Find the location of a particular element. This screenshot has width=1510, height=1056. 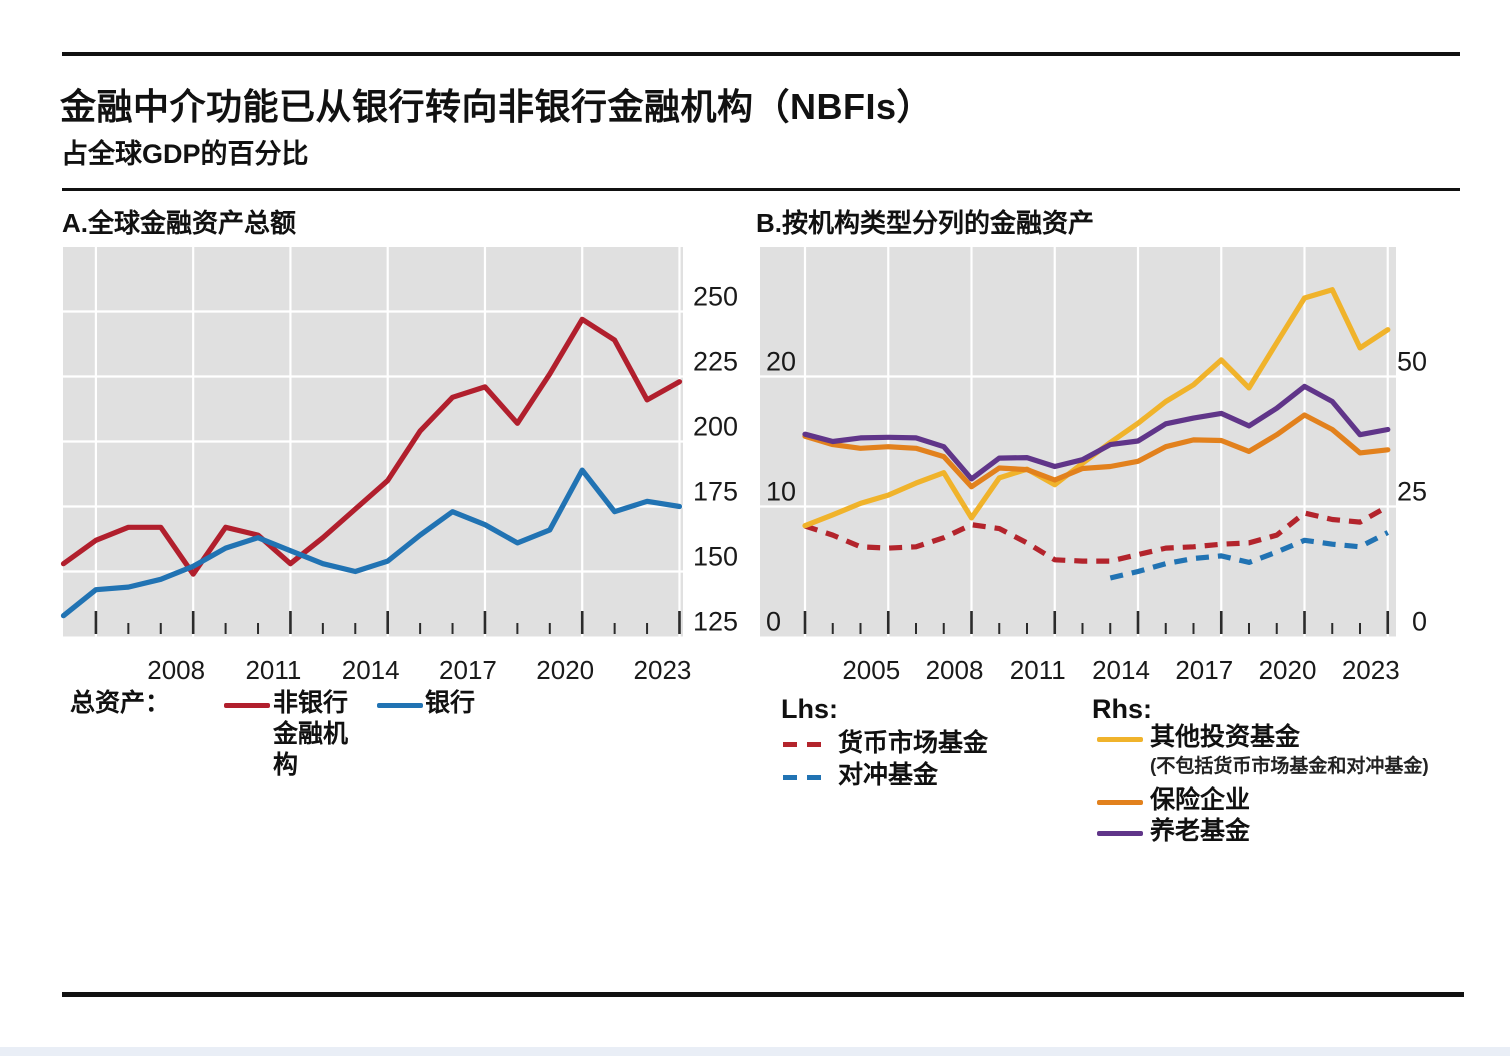

panel-a-title: A.全球金融资产总额 is located at coordinates (179, 223).